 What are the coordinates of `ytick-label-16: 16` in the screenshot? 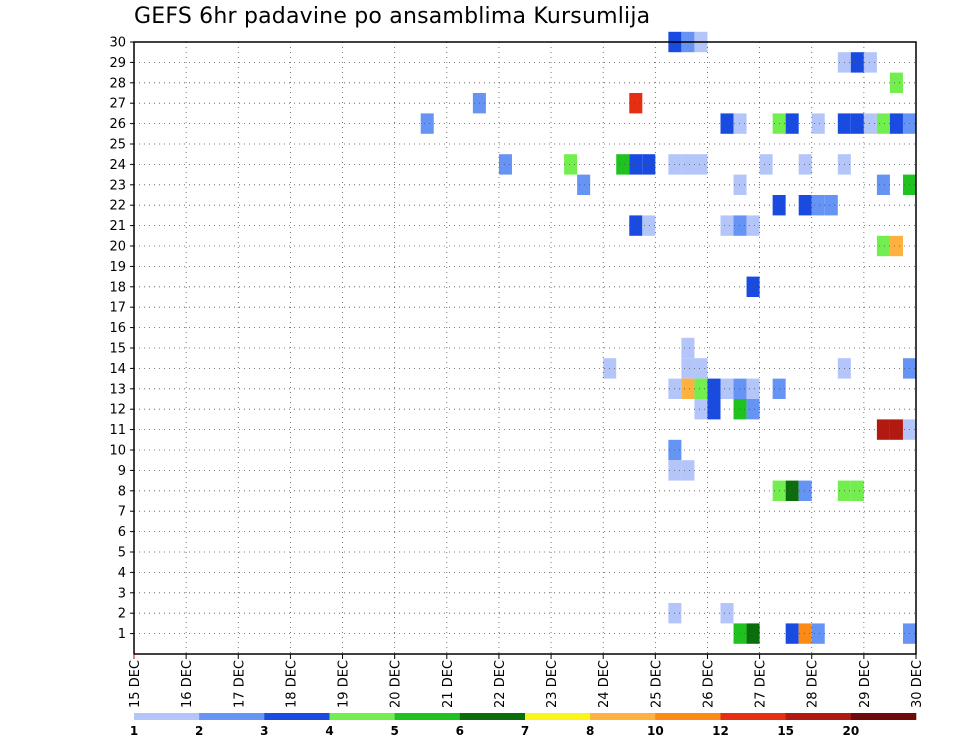 It's located at (117, 328).